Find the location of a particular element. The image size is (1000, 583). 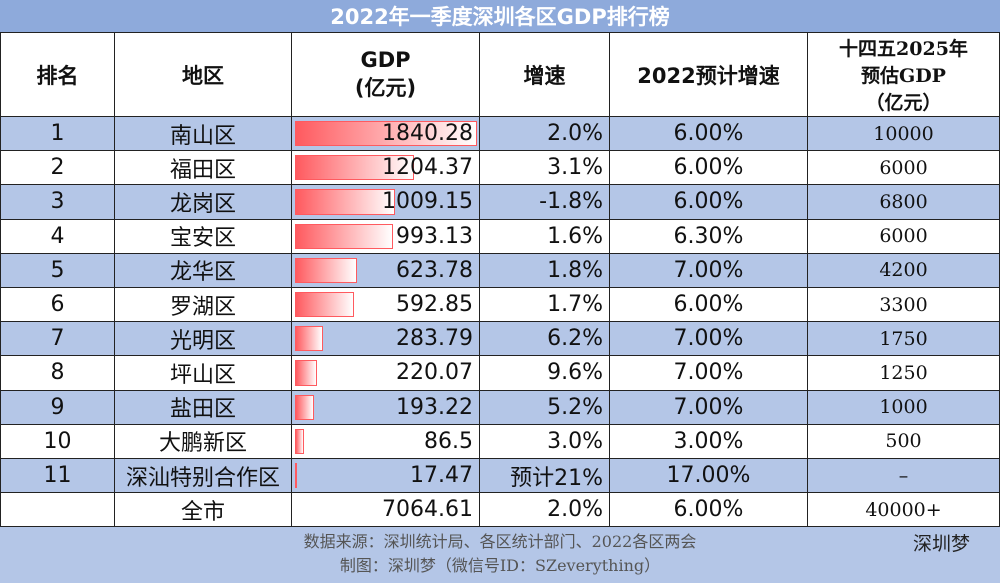

cell: 龙华区 is located at coordinates (203, 270).